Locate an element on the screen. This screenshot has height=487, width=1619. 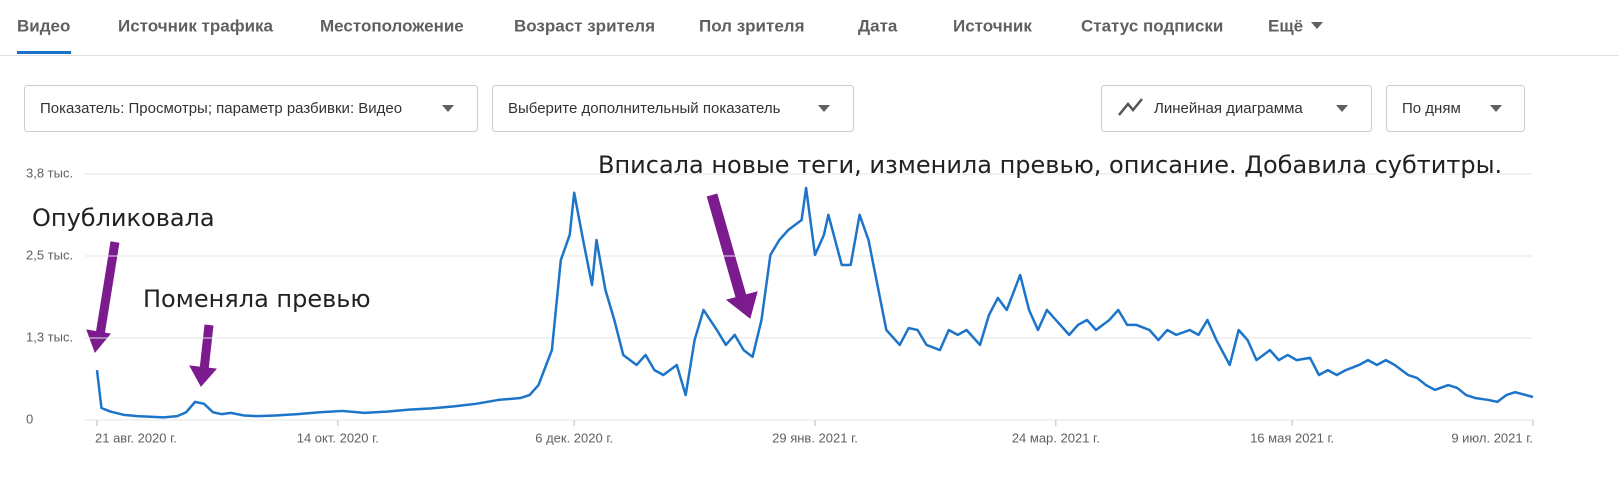
active-tab-indicator is located at coordinates (44, 52).